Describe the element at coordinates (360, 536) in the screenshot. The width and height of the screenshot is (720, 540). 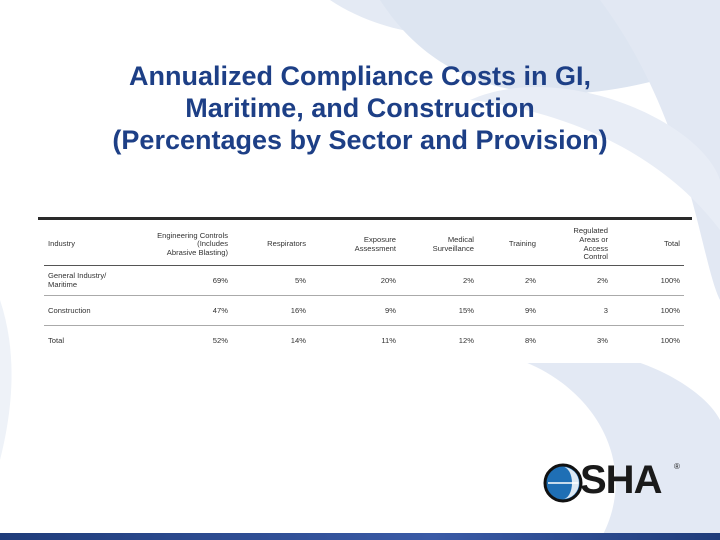
I see `bottom-band` at that location.